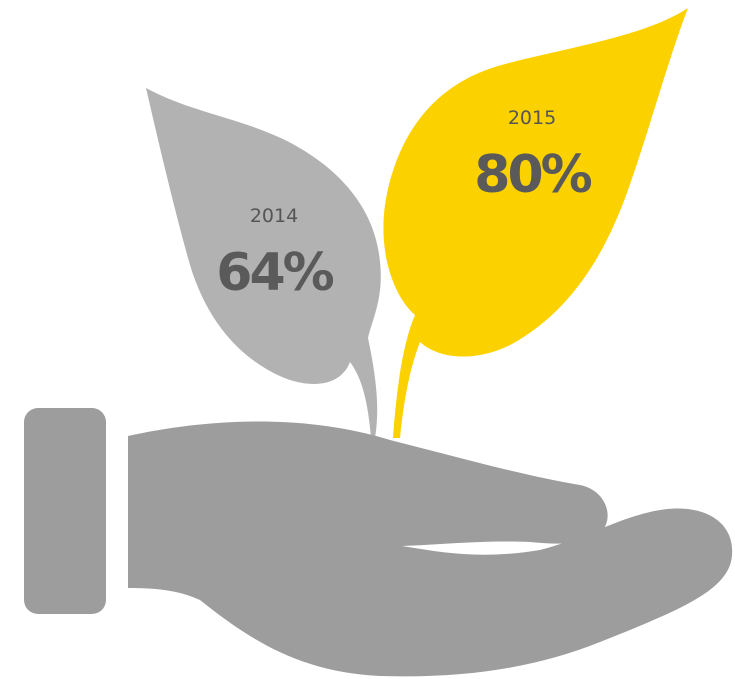  Describe the element at coordinates (274, 216) in the screenshot. I see `leaf-2014-year: 2014` at that location.